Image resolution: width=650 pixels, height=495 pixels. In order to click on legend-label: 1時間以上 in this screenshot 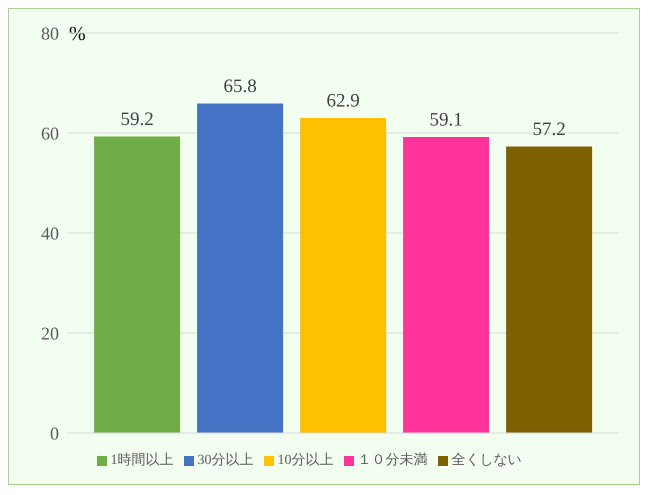, I will do `click(142, 460)`.